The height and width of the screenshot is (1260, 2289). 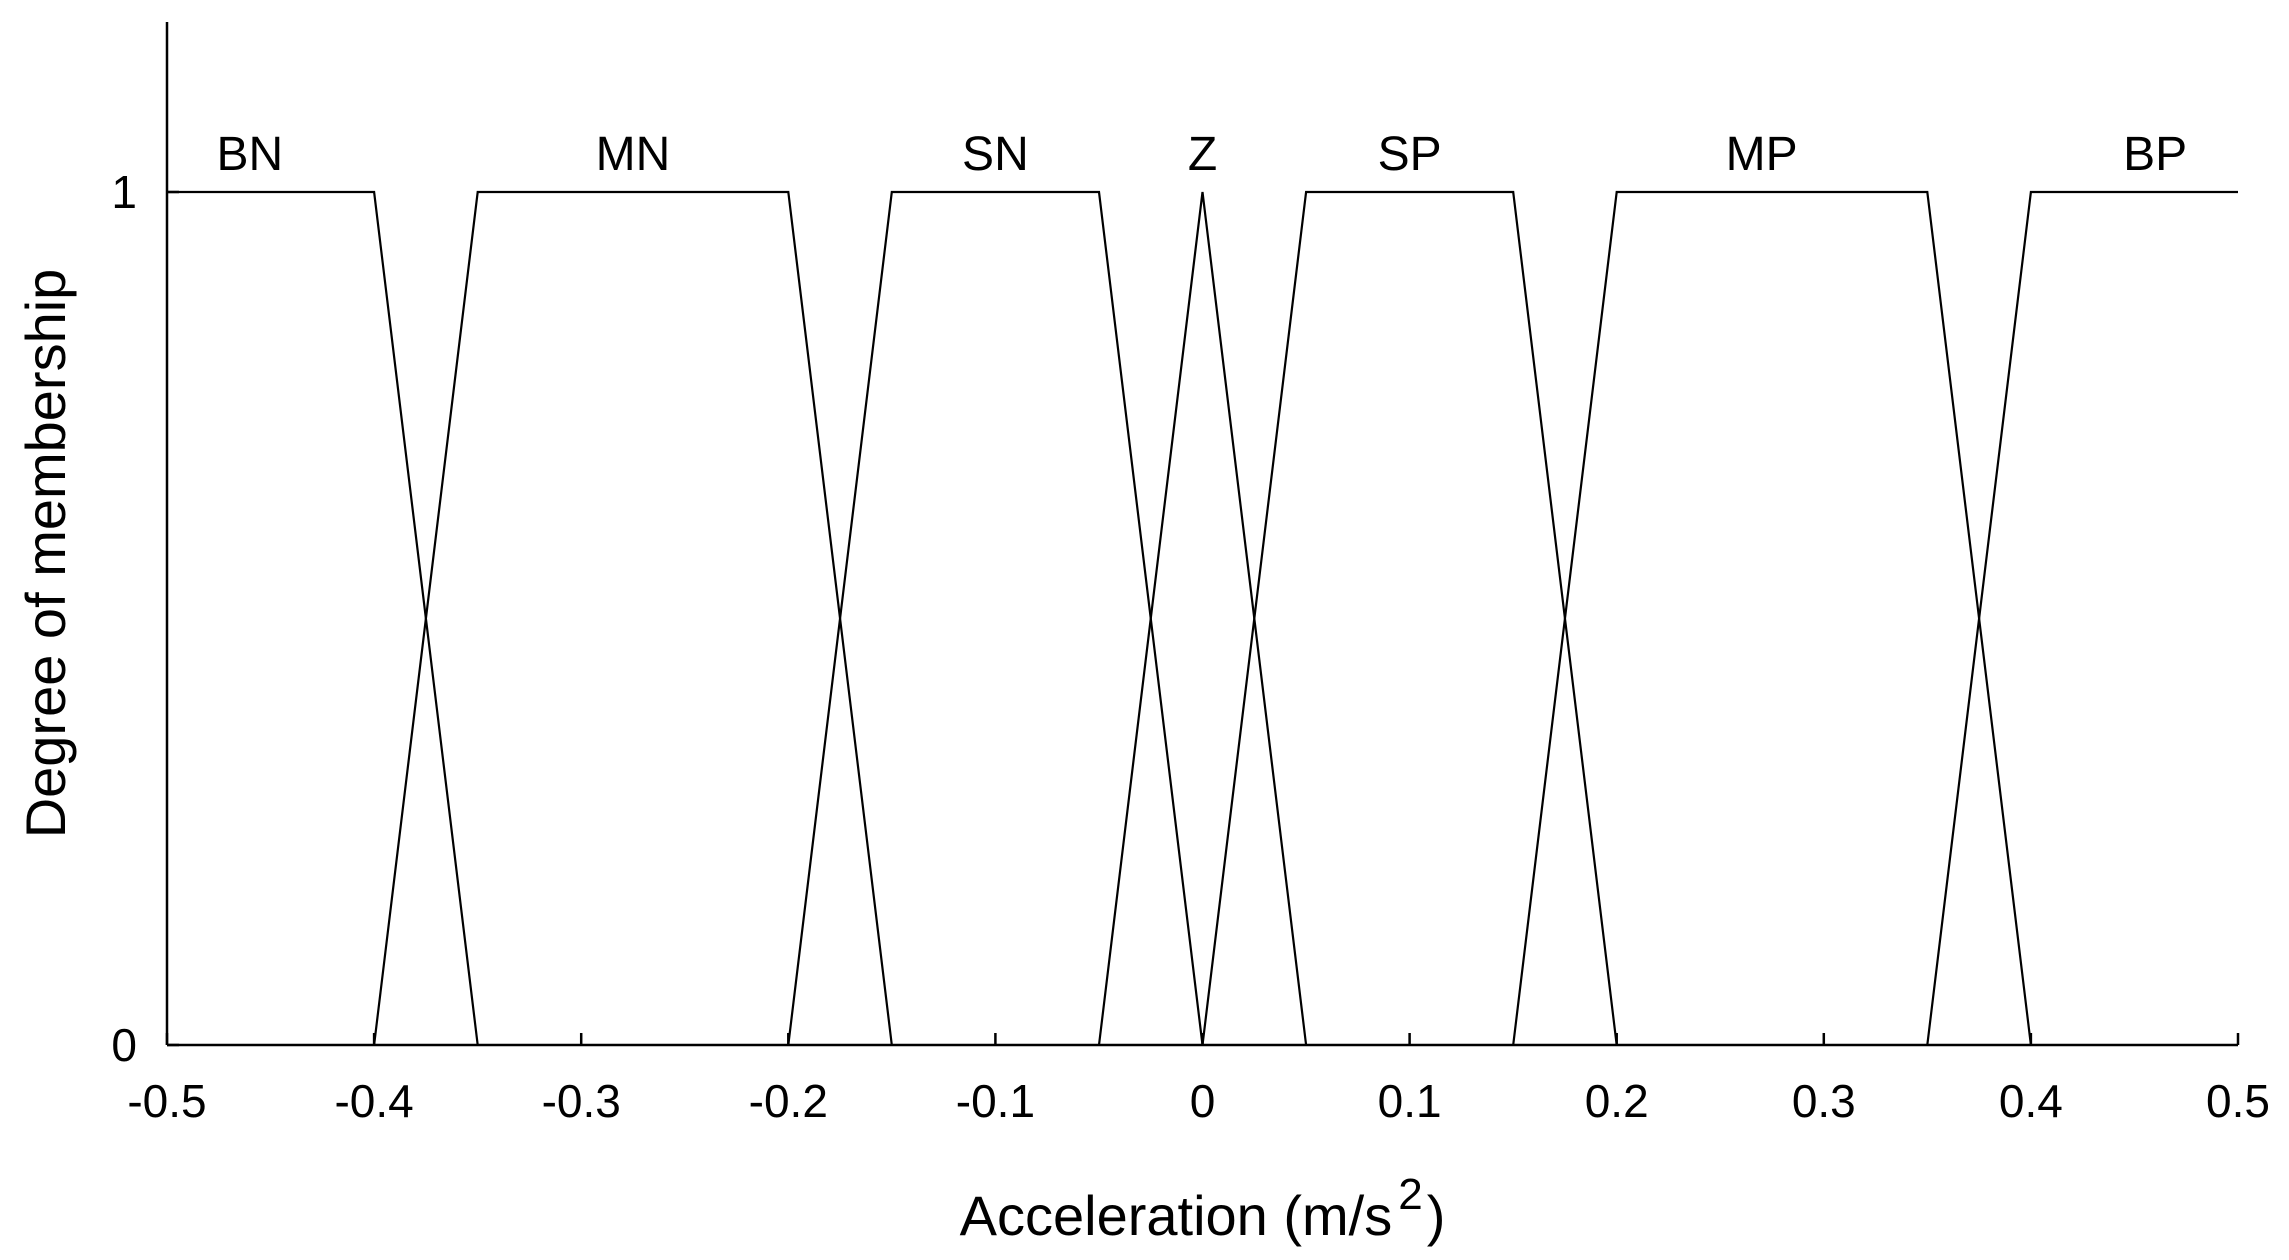 What do you see at coordinates (124, 192) in the screenshot?
I see `y-tick-label: 1` at bounding box center [124, 192].